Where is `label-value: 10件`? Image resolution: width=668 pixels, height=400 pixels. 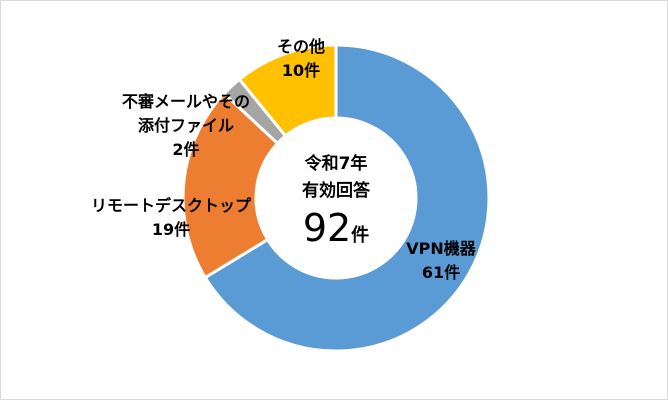 label-value: 10件 is located at coordinates (301, 70).